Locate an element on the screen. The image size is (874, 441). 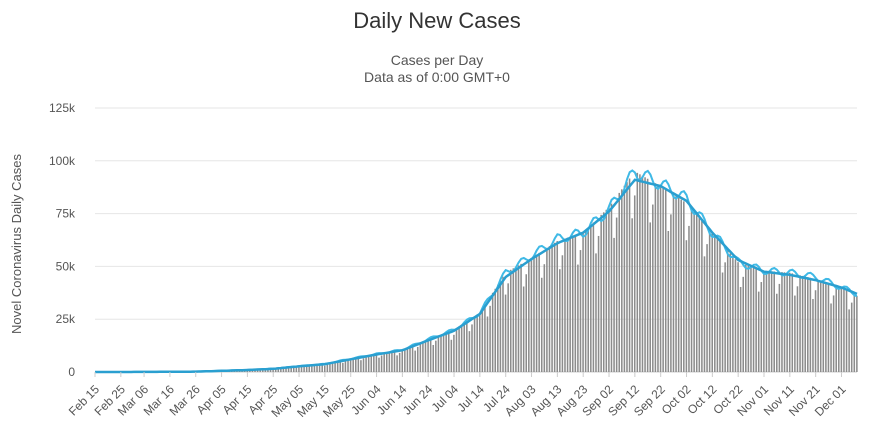
subtitle-line-1: Cases per Day is located at coordinates (437, 60).